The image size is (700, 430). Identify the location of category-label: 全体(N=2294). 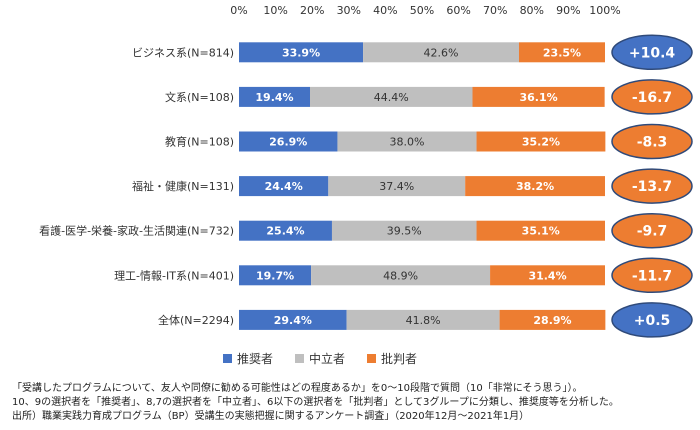
(196, 320).